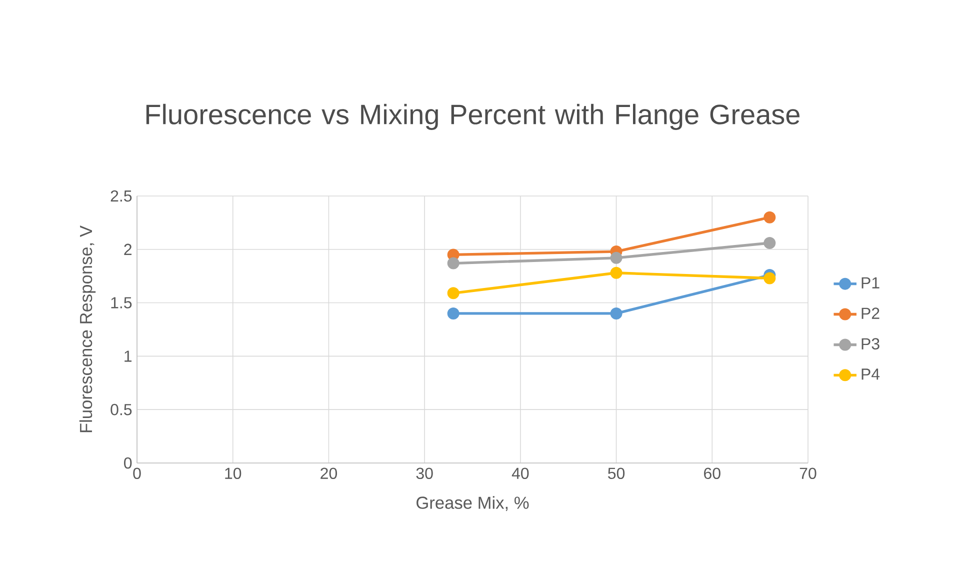 The height and width of the screenshot is (577, 958). I want to click on x-tick-label: 50, so click(616, 474).